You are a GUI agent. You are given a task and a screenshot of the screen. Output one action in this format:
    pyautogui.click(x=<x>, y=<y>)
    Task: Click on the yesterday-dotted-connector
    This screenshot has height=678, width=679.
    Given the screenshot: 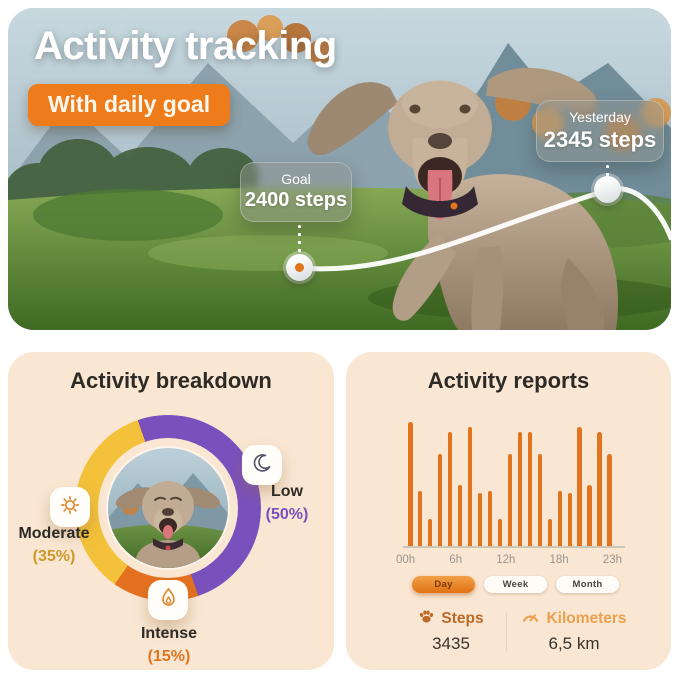 What is the action you would take?
    pyautogui.click(x=607, y=173)
    